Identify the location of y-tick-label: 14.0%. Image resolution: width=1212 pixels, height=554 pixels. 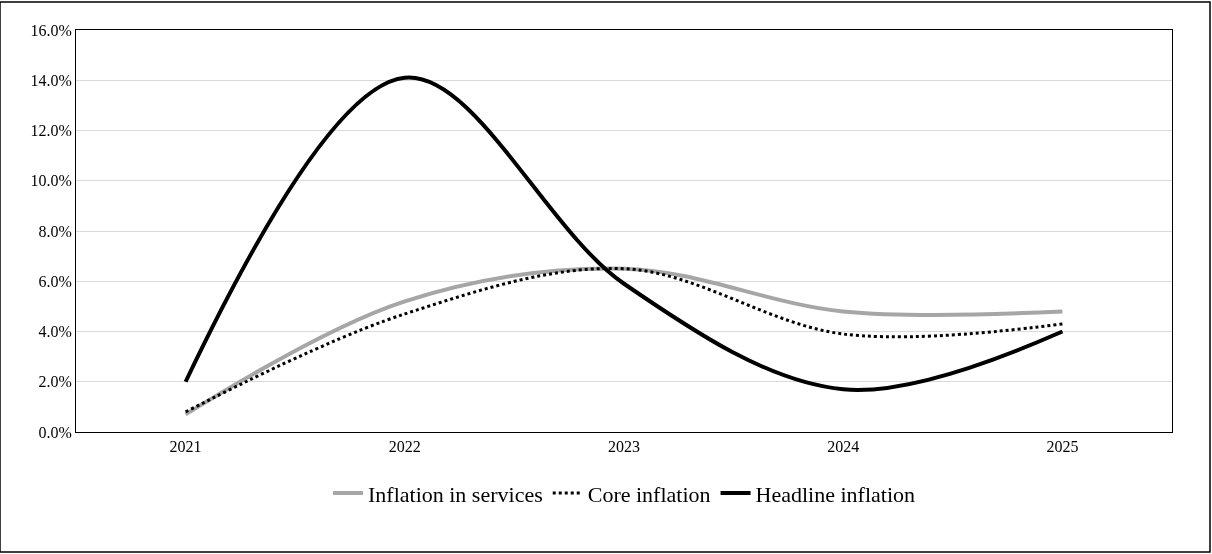
(51, 80).